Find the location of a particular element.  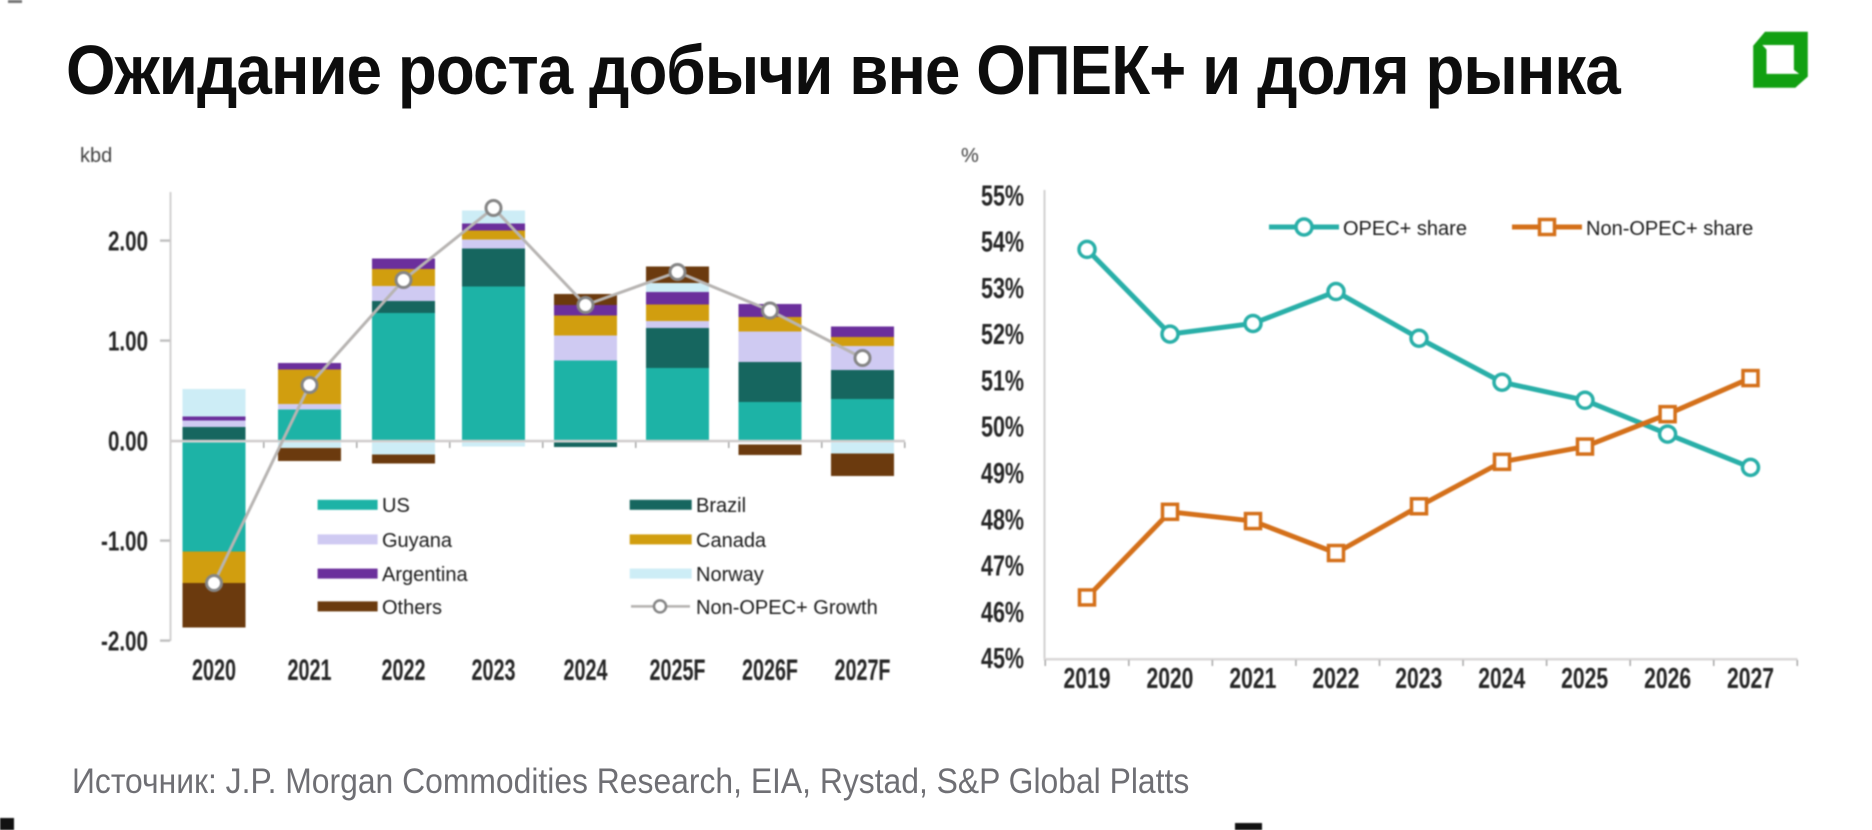

svg-text: 50% is located at coordinates (1002, 428).